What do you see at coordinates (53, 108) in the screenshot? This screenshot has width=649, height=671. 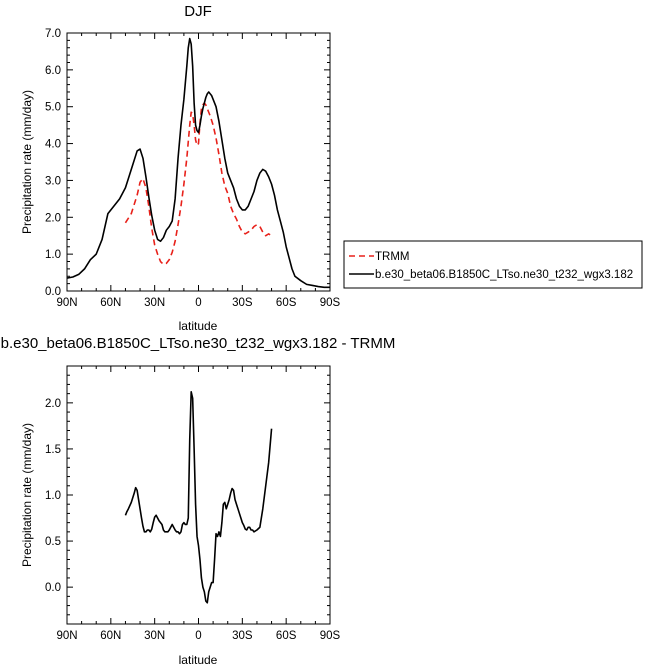 I see `y-tick-label: 5.0` at bounding box center [53, 108].